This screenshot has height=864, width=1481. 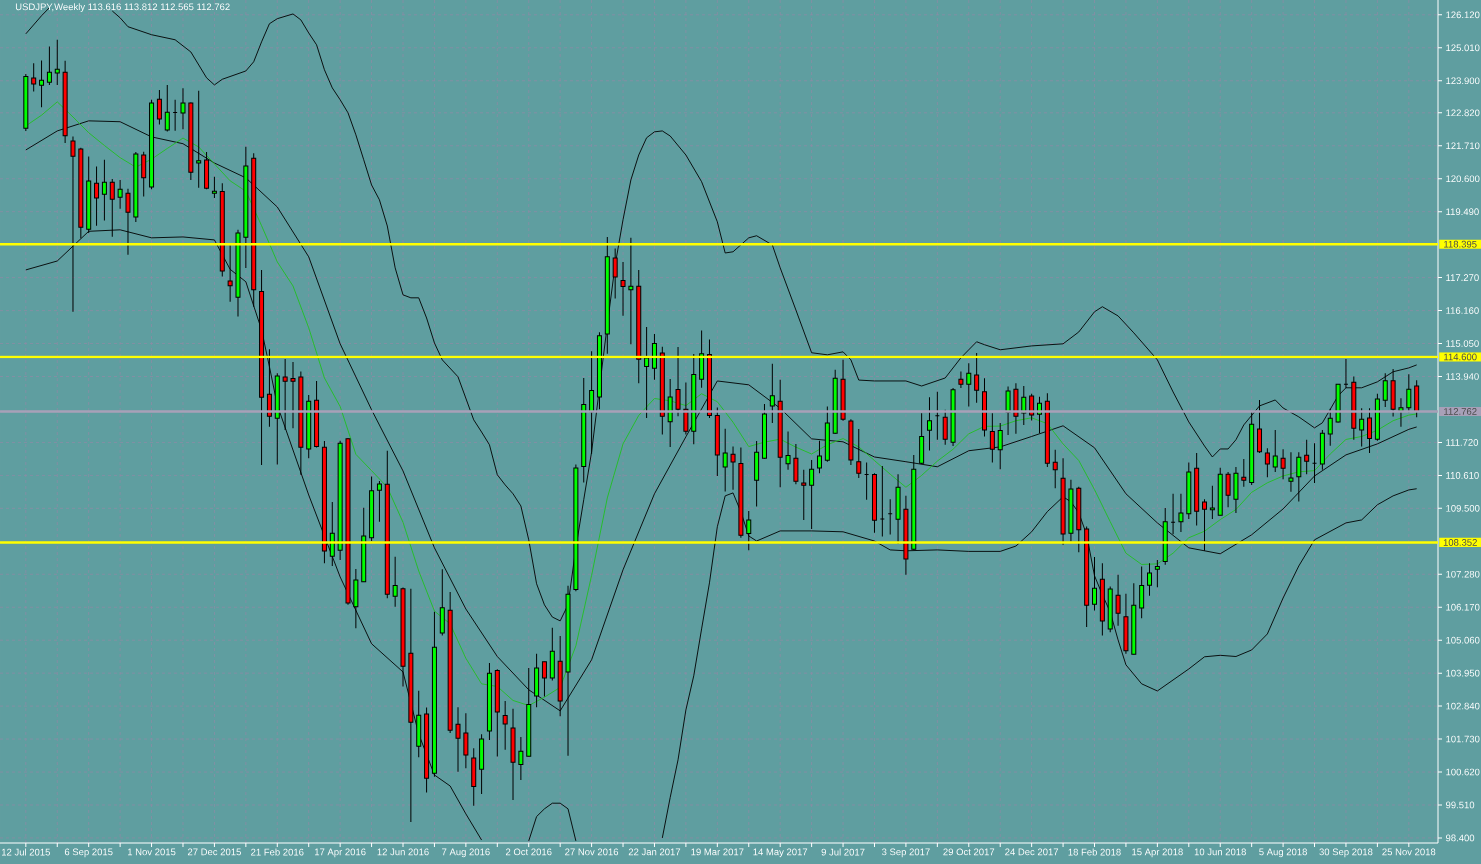 What do you see at coordinates (1462, 475) in the screenshot?
I see `y-tick-label: 110.610` at bounding box center [1462, 475].